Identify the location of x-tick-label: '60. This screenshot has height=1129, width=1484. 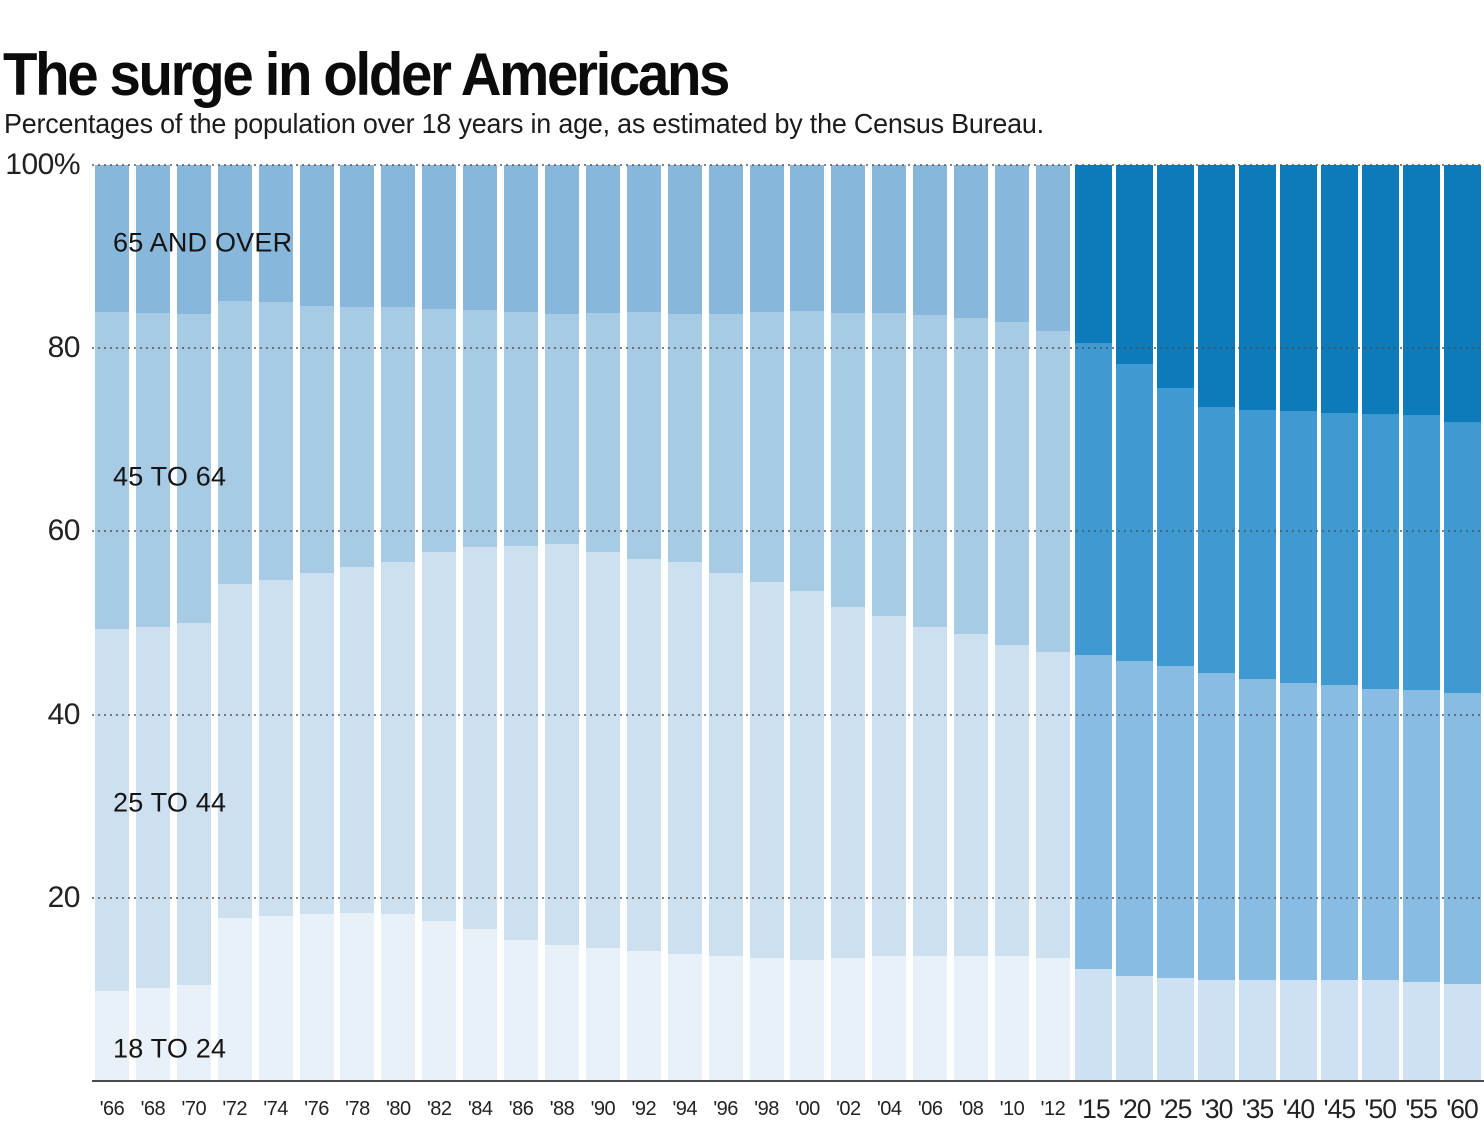
(1462, 1109).